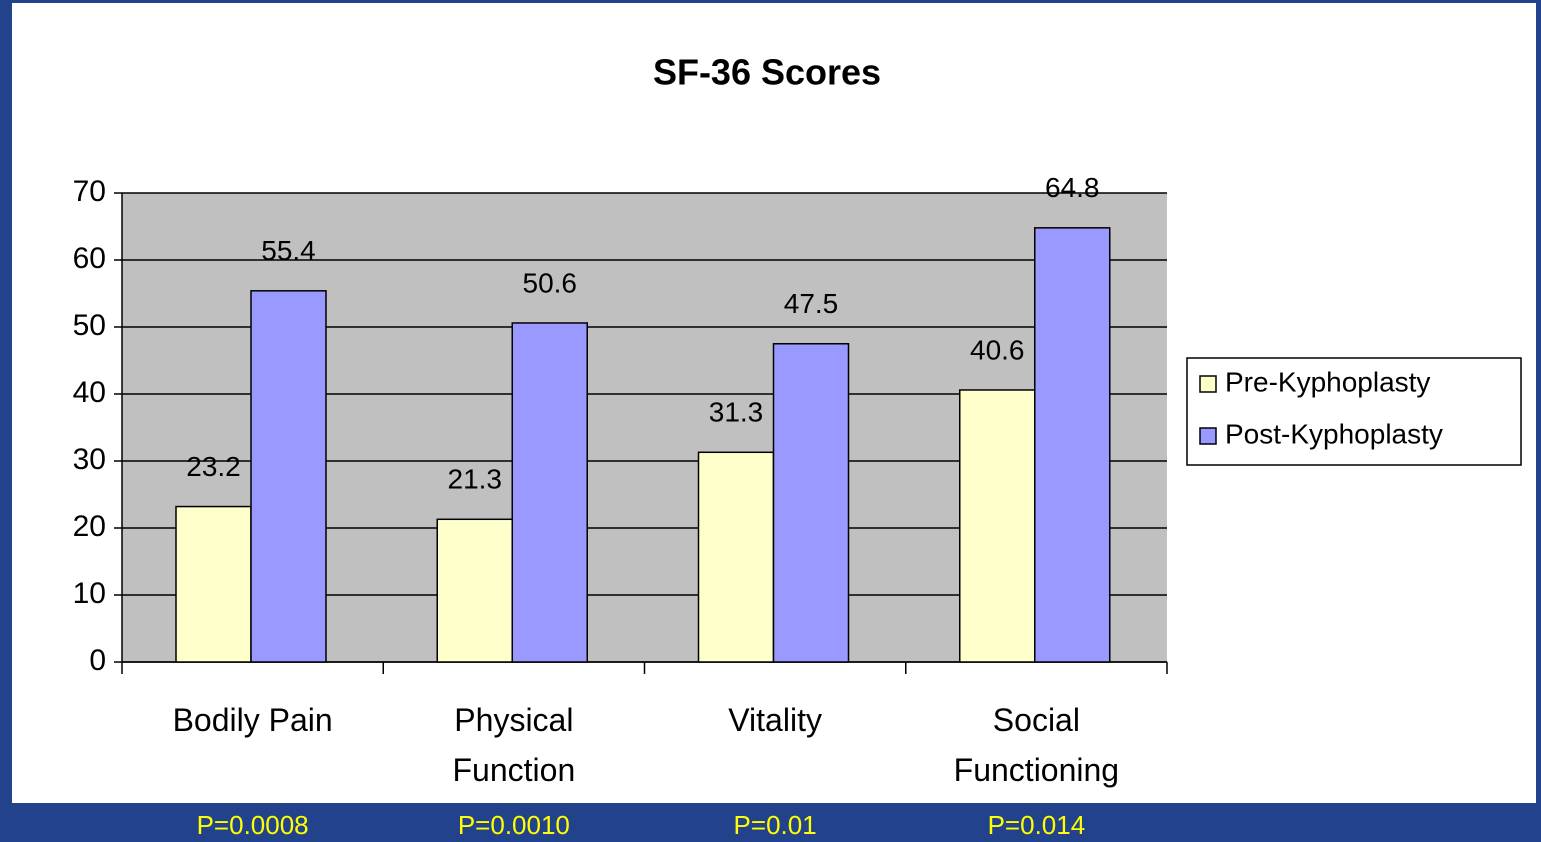 The image size is (1541, 842). What do you see at coordinates (1037, 825) in the screenshot?
I see `p-value: P=0.014` at bounding box center [1037, 825].